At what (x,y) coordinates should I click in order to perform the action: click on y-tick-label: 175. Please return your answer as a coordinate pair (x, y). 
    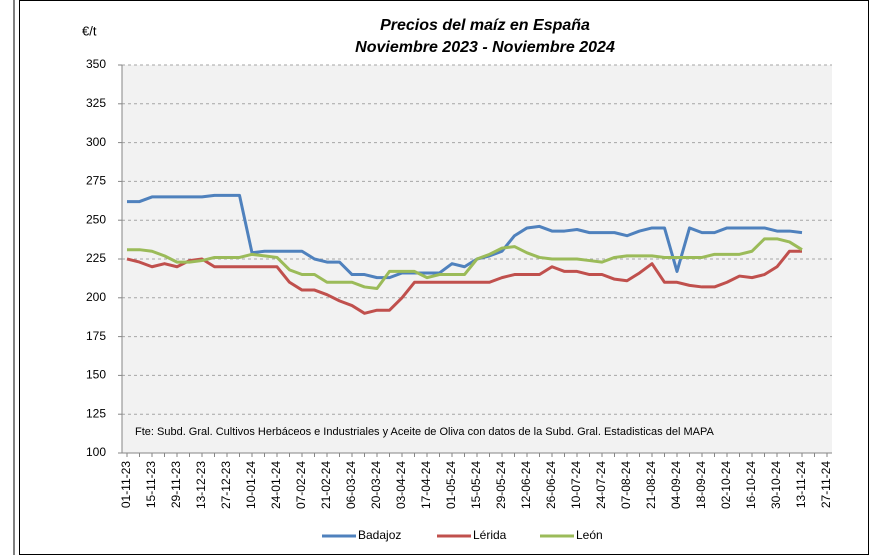
    Looking at the image, I should click on (96, 336).